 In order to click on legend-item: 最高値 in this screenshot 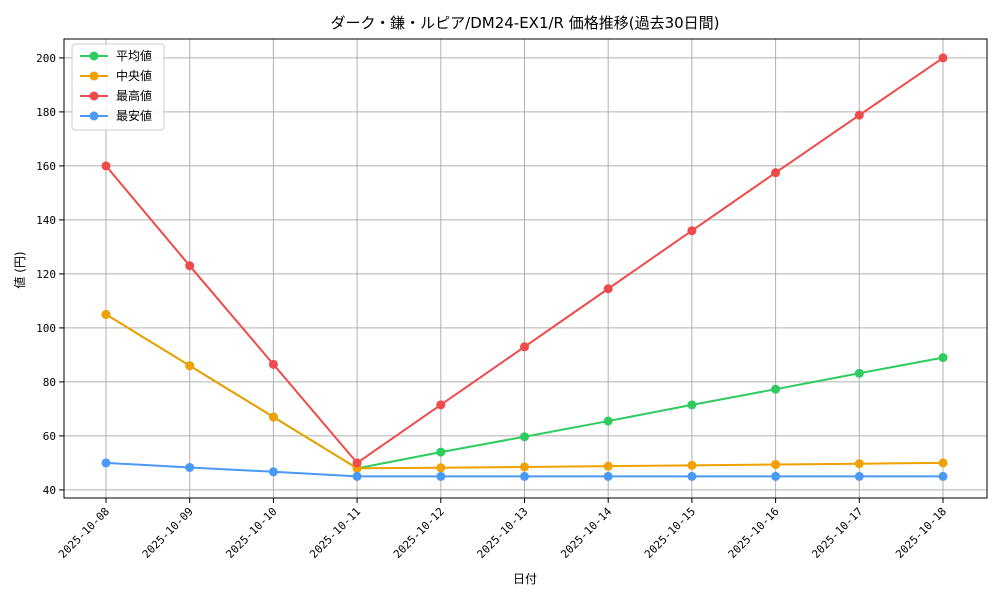, I will do `click(116, 95)`.